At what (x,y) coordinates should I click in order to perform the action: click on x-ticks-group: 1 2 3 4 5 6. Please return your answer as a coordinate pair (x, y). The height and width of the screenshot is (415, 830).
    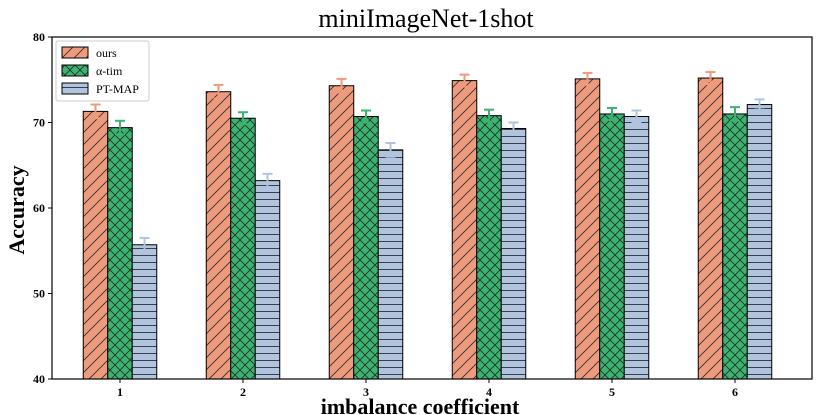
    Looking at the image, I should click on (427, 389).